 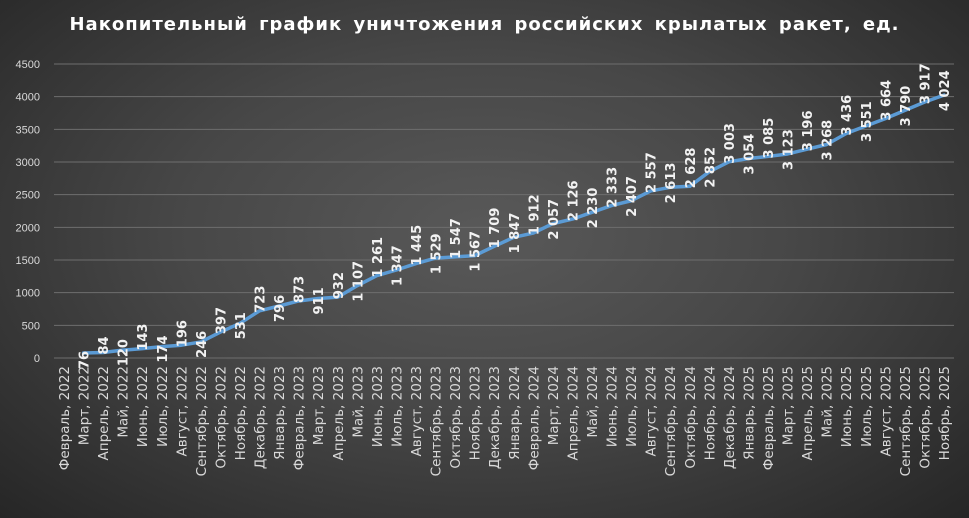 What do you see at coordinates (28, 130) in the screenshot?
I see `y-tick-label: 3500` at bounding box center [28, 130].